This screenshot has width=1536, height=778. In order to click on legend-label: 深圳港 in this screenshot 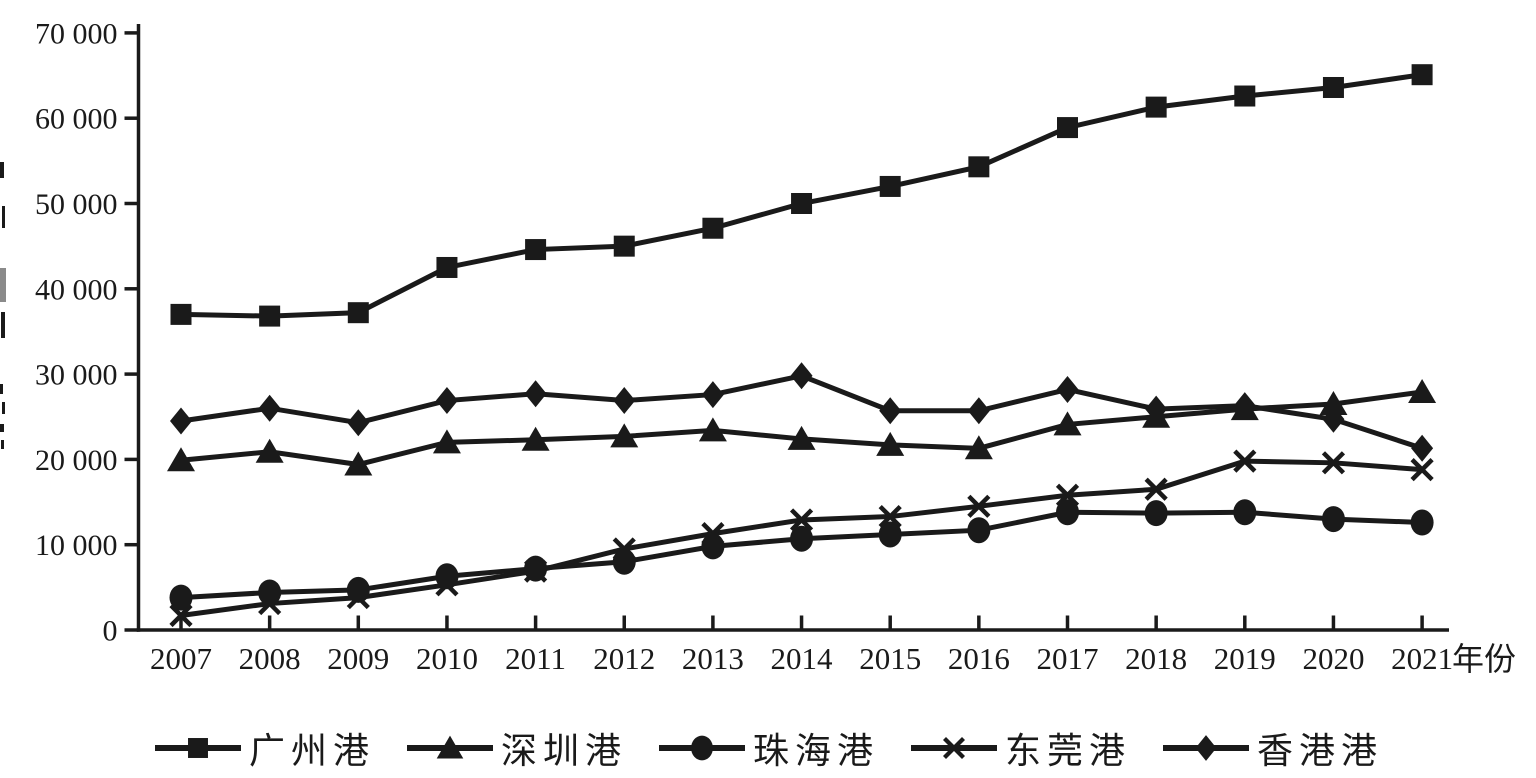, I will do `click(563, 751)`.